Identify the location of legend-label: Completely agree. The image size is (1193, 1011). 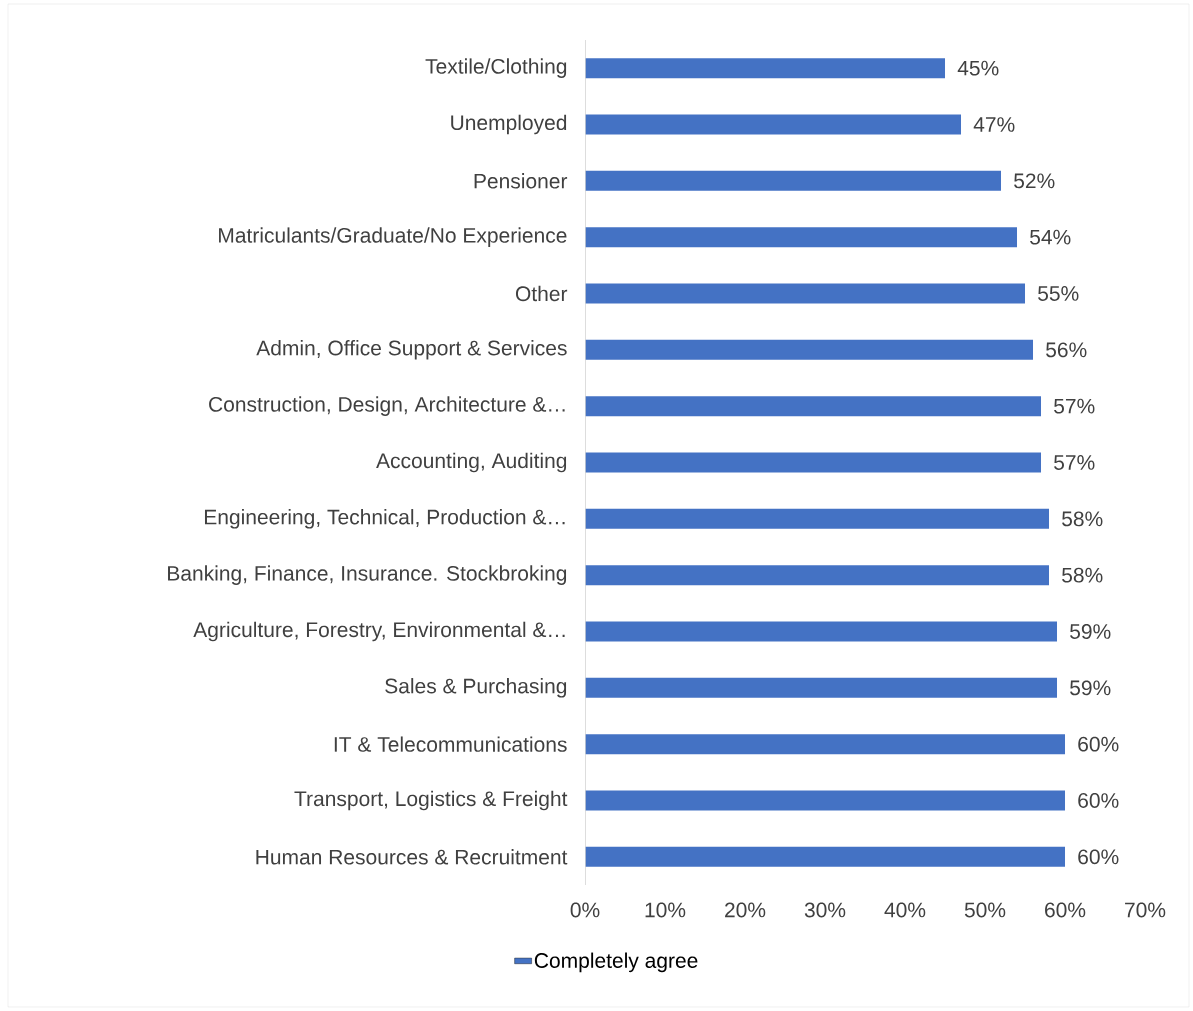
(616, 962).